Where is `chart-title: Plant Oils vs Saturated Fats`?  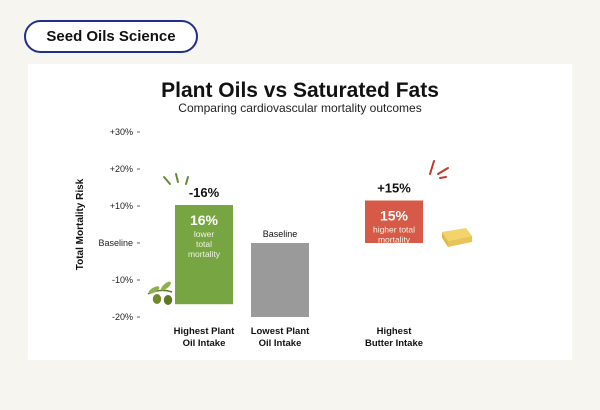 chart-title: Plant Oils vs Saturated Fats is located at coordinates (300, 90).